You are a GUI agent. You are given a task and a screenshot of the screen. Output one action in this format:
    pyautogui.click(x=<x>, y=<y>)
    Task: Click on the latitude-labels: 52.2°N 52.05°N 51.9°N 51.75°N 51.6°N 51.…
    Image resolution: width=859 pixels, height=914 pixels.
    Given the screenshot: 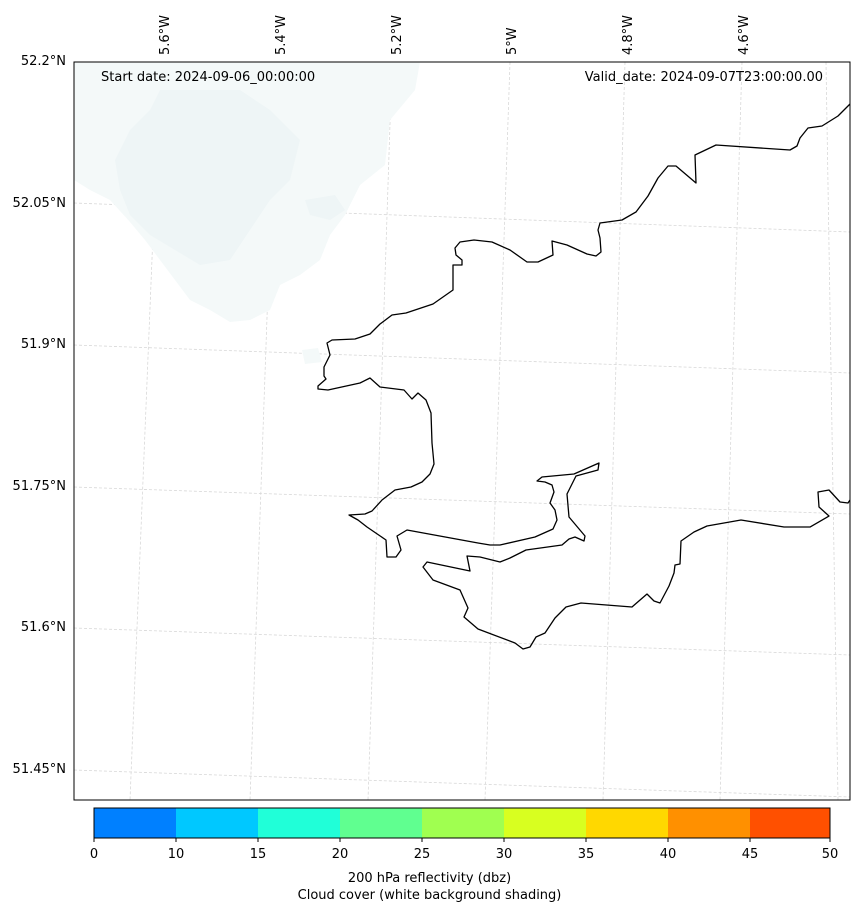 What is the action you would take?
    pyautogui.click(x=39, y=415)
    